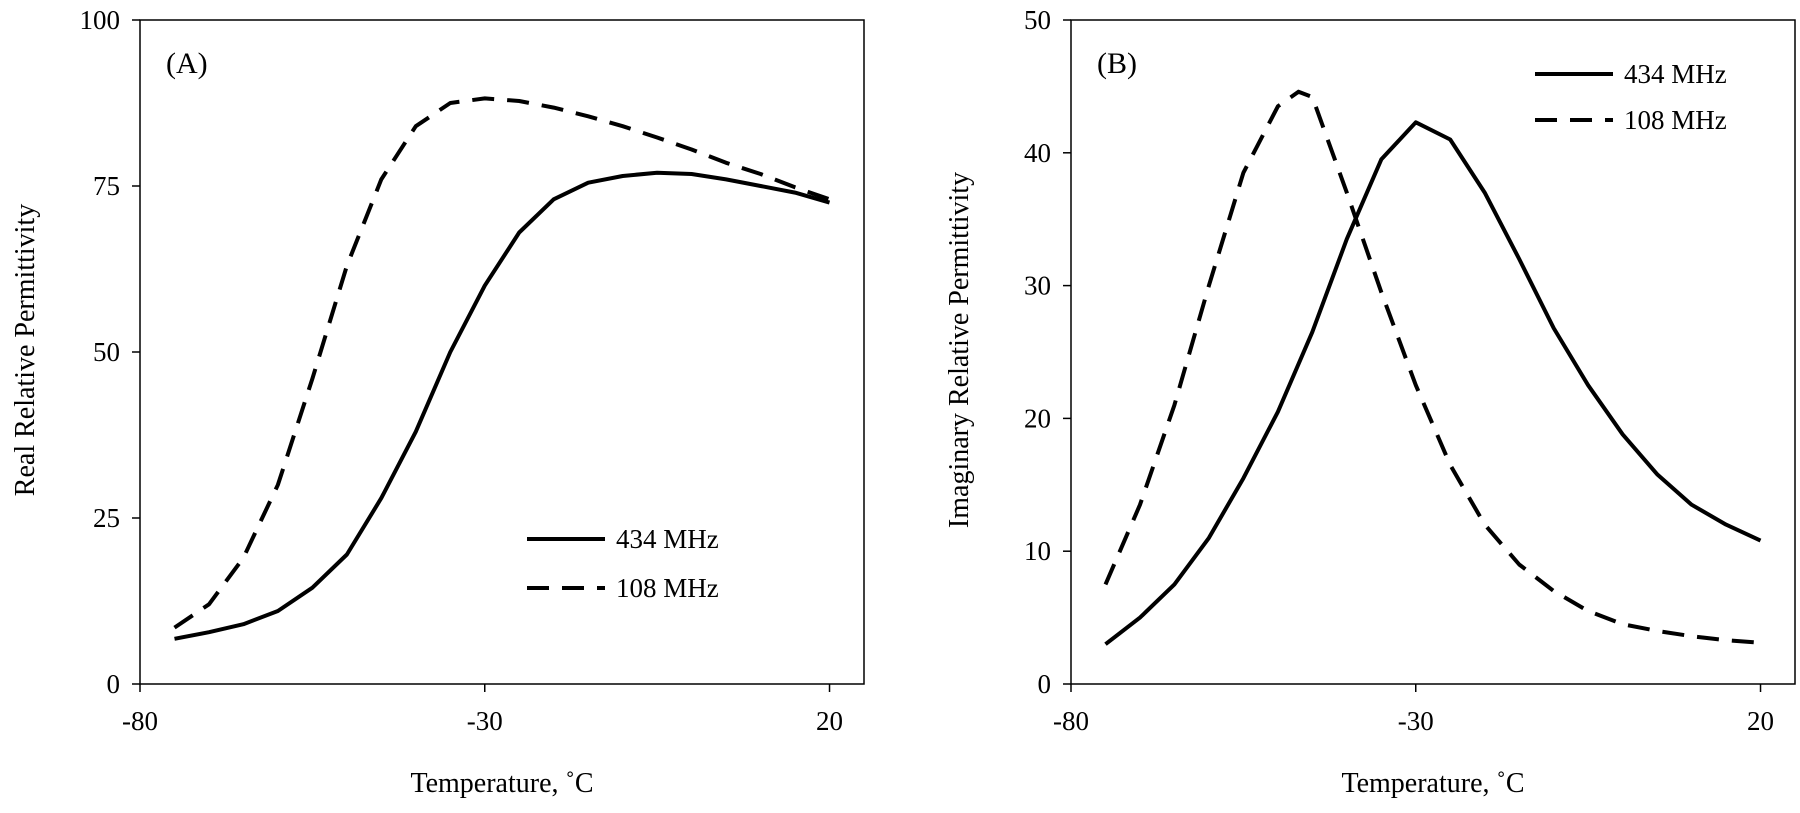  What do you see at coordinates (100, 20) in the screenshot?
I see `panel-a-y-tick-label: 100` at bounding box center [100, 20].